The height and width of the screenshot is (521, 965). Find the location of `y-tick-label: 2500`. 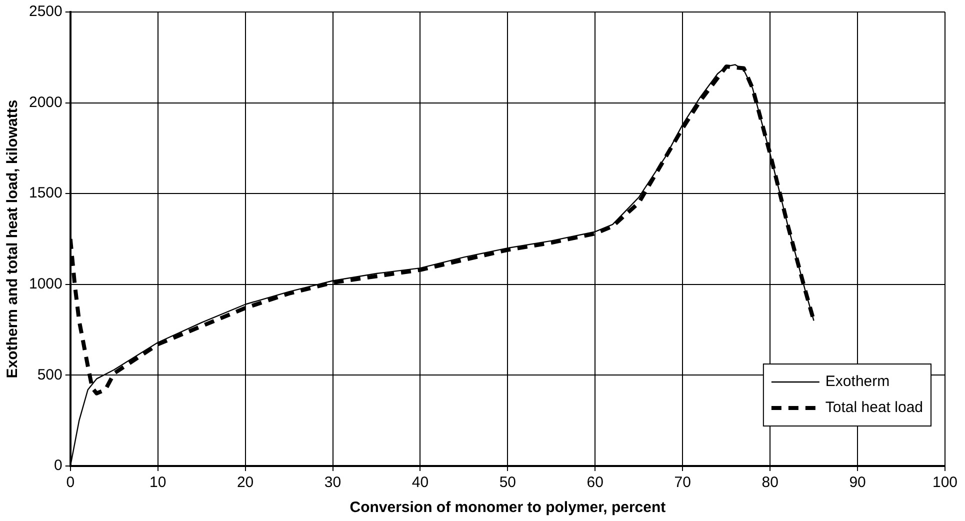

y-tick-label: 2500 is located at coordinates (45, 11).